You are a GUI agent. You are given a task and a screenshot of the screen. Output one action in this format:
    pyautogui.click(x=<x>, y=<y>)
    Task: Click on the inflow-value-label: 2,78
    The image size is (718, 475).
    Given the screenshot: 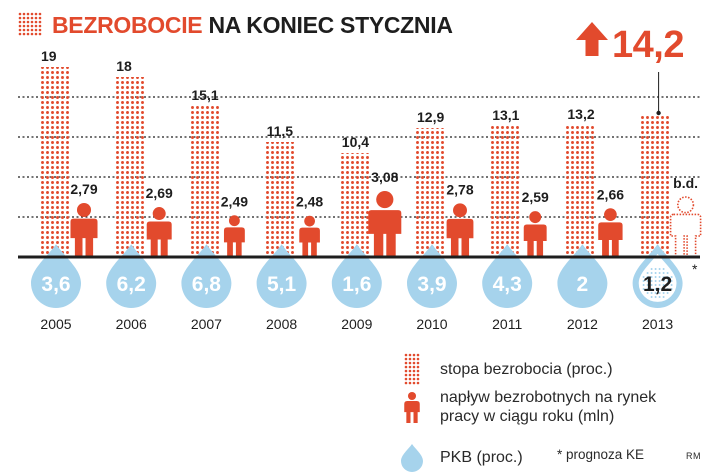 What is the action you would take?
    pyautogui.click(x=459, y=189)
    